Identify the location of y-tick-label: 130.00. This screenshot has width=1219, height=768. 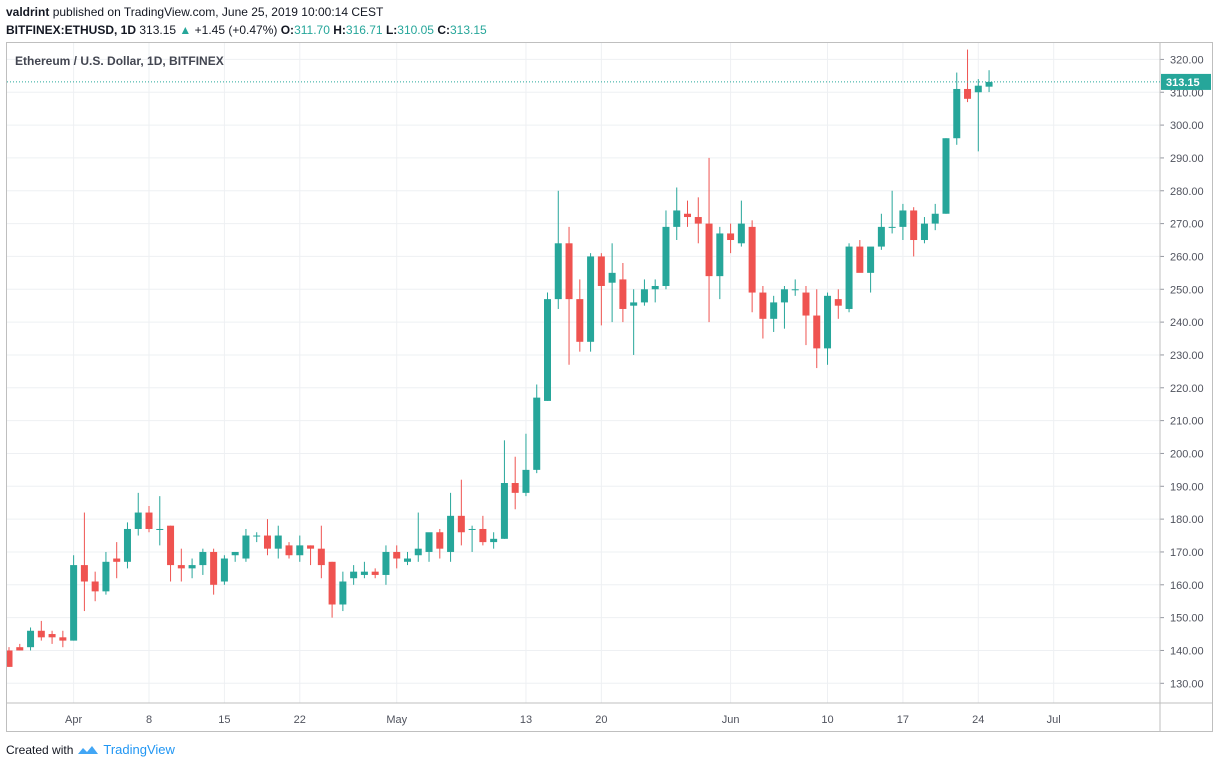
(1187, 684).